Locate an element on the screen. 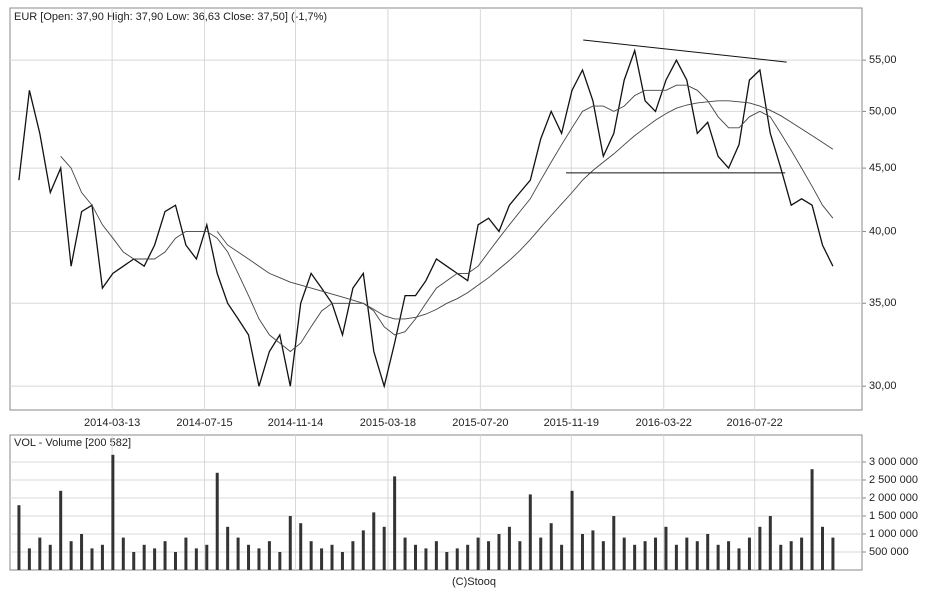 This screenshot has width=948, height=593. y-tick-label: 2 500 000 is located at coordinates (893, 480).